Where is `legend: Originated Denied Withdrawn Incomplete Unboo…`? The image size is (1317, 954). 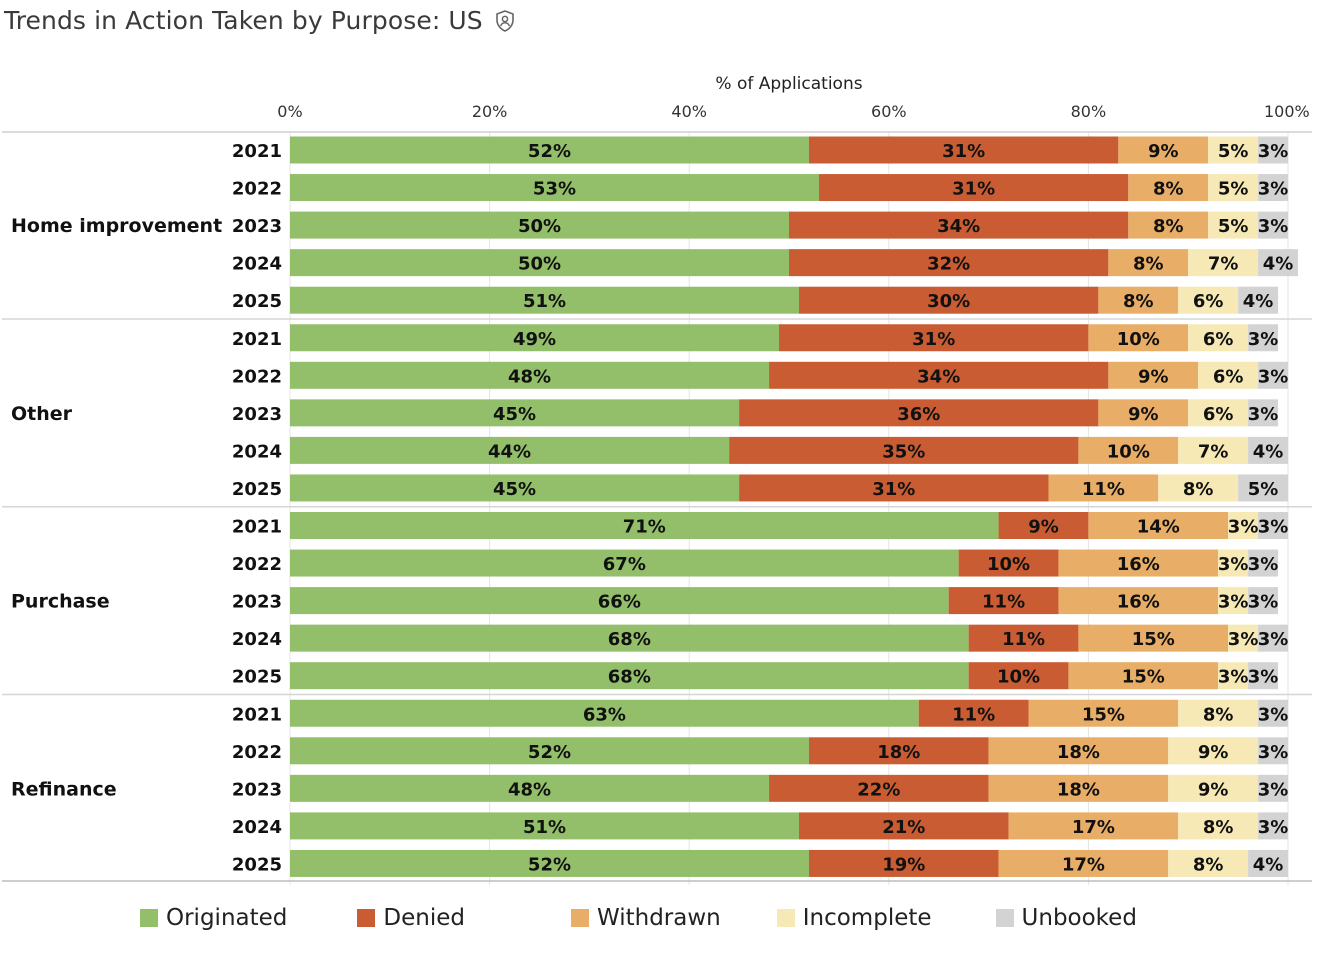
legend: Originated Denied Withdrawn Incomplete Unboo… is located at coordinates (638, 918).